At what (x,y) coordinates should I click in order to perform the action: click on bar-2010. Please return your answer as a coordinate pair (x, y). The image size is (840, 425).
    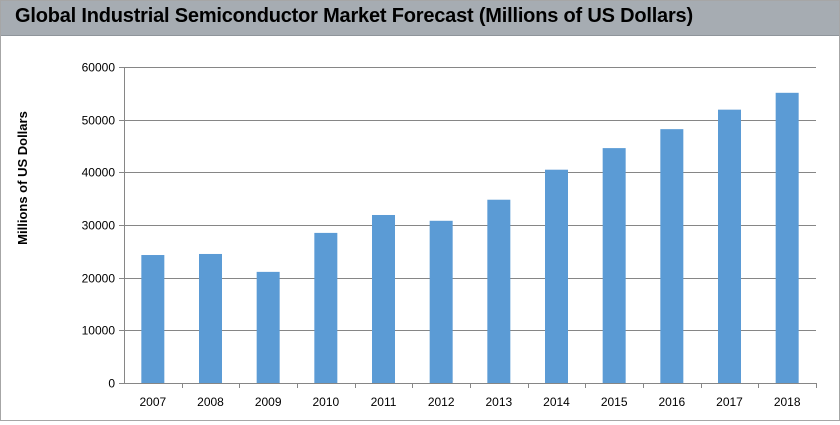
    Looking at the image, I should click on (326, 307).